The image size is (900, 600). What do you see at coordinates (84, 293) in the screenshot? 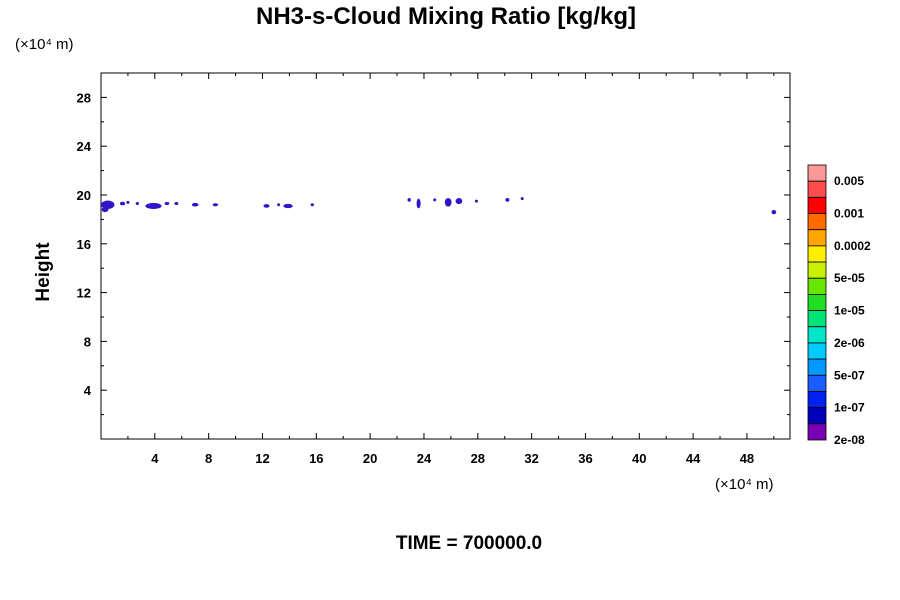
I see `y-tick-label: 12` at bounding box center [84, 293].